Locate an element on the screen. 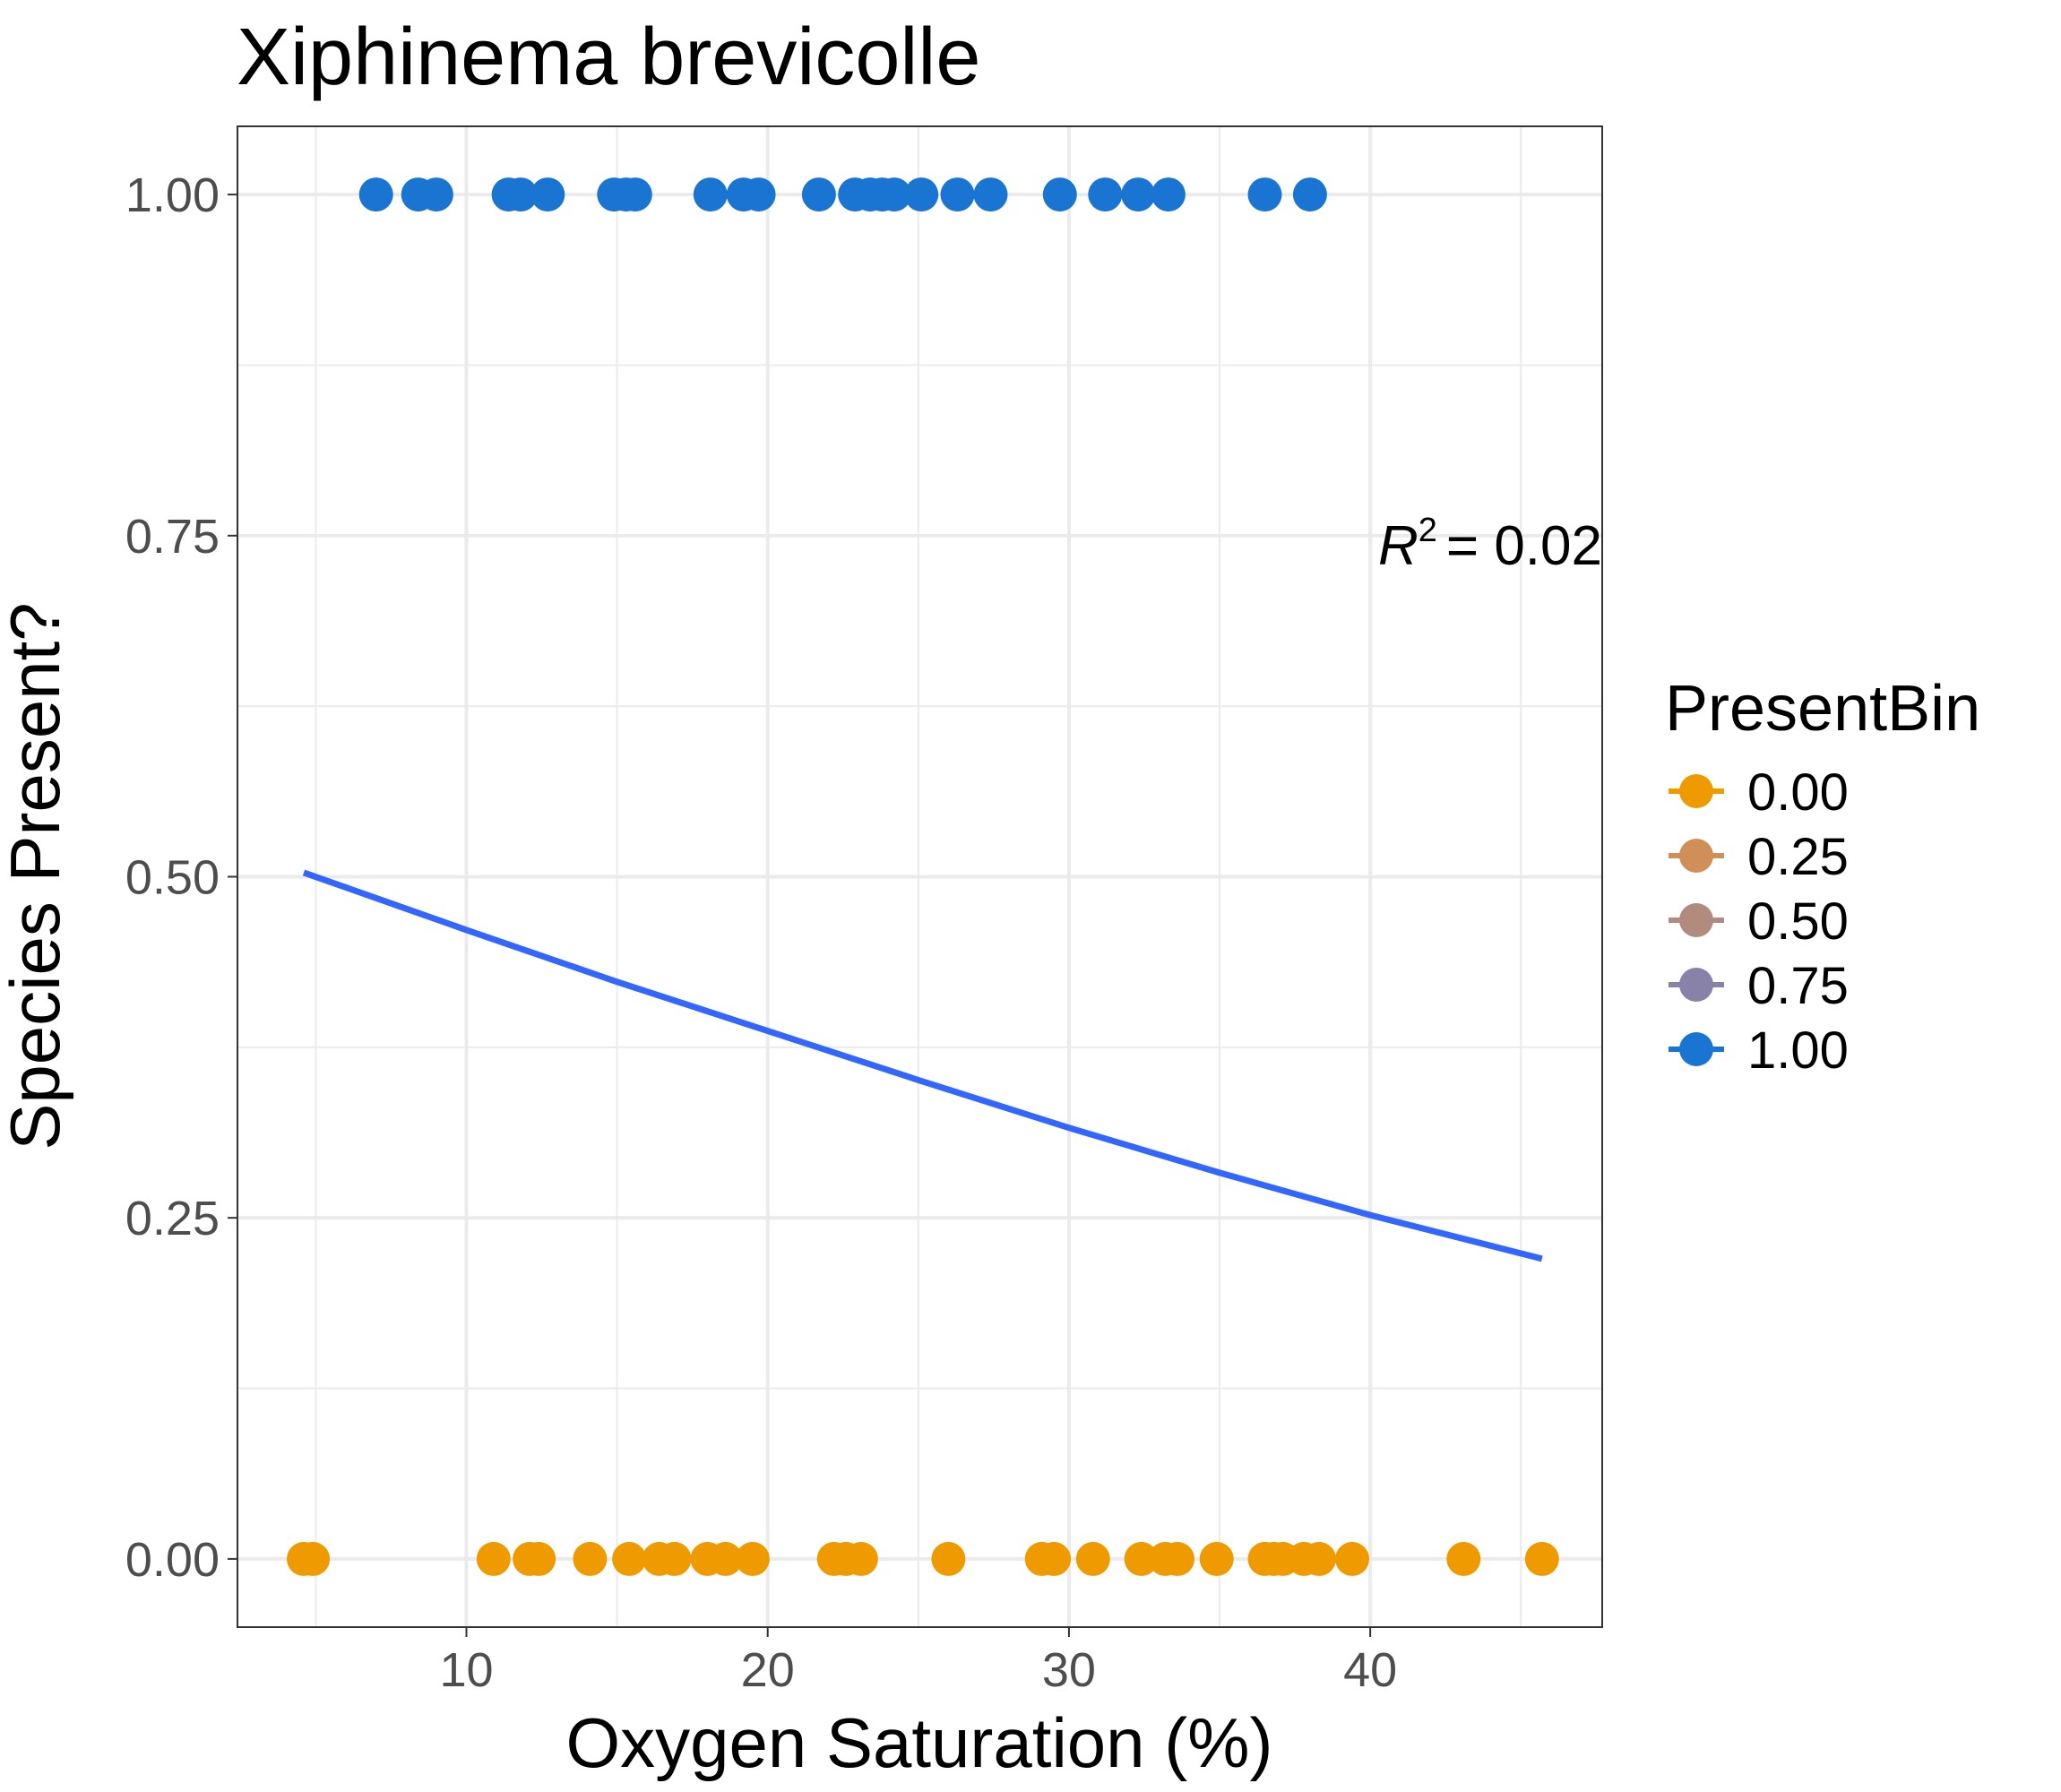  y-axis-title: Species Present? is located at coordinates (37, 876).